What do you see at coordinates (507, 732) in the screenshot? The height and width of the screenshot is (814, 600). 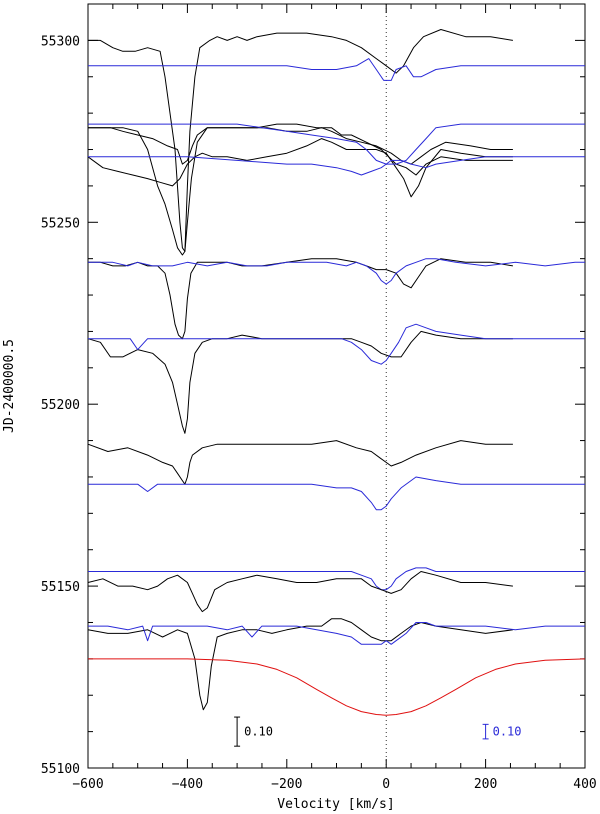 I see `scale-bar-label-2: 0.10` at bounding box center [507, 732].